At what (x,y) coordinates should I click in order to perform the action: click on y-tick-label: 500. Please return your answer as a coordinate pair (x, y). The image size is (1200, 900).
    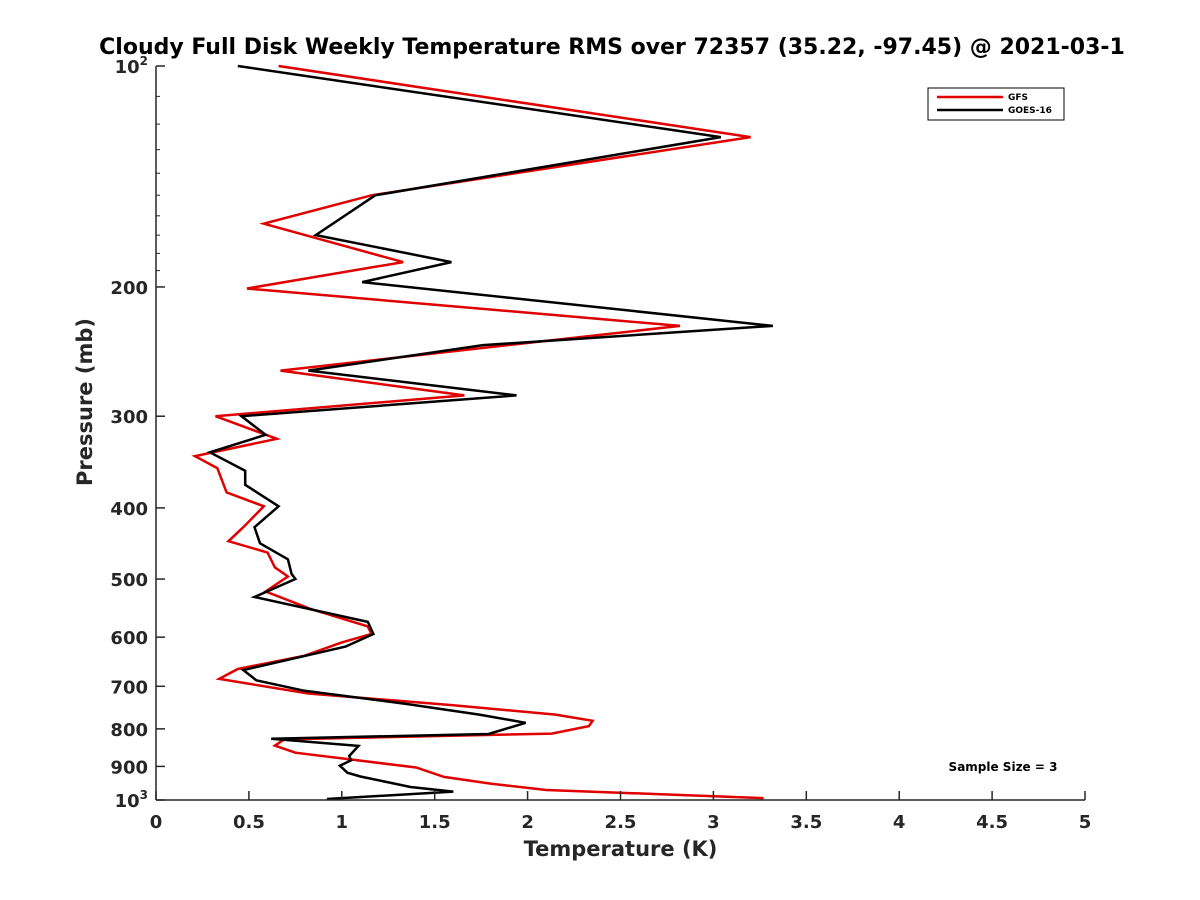
    Looking at the image, I should click on (129, 580).